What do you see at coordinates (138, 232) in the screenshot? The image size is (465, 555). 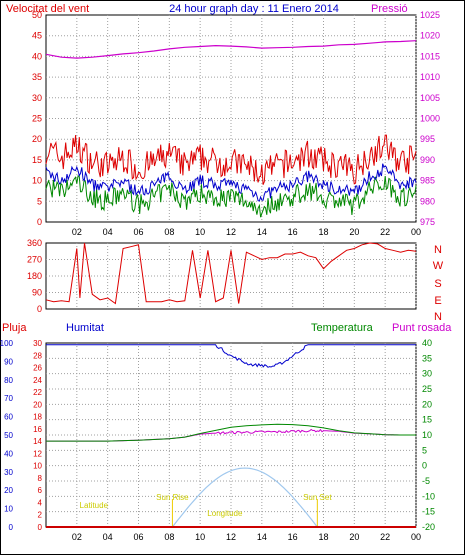 I see `wind-x-tick: 06` at bounding box center [138, 232].